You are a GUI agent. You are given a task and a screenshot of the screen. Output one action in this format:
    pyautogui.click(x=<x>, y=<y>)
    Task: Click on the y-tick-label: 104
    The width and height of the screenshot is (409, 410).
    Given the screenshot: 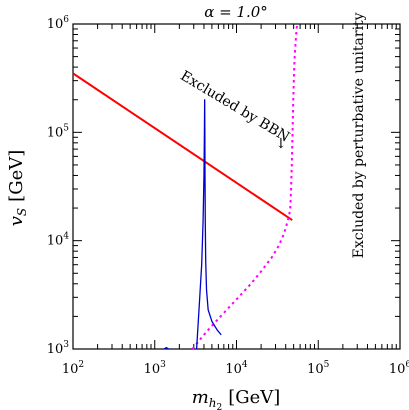 What is the action you would take?
    pyautogui.click(x=58, y=240)
    